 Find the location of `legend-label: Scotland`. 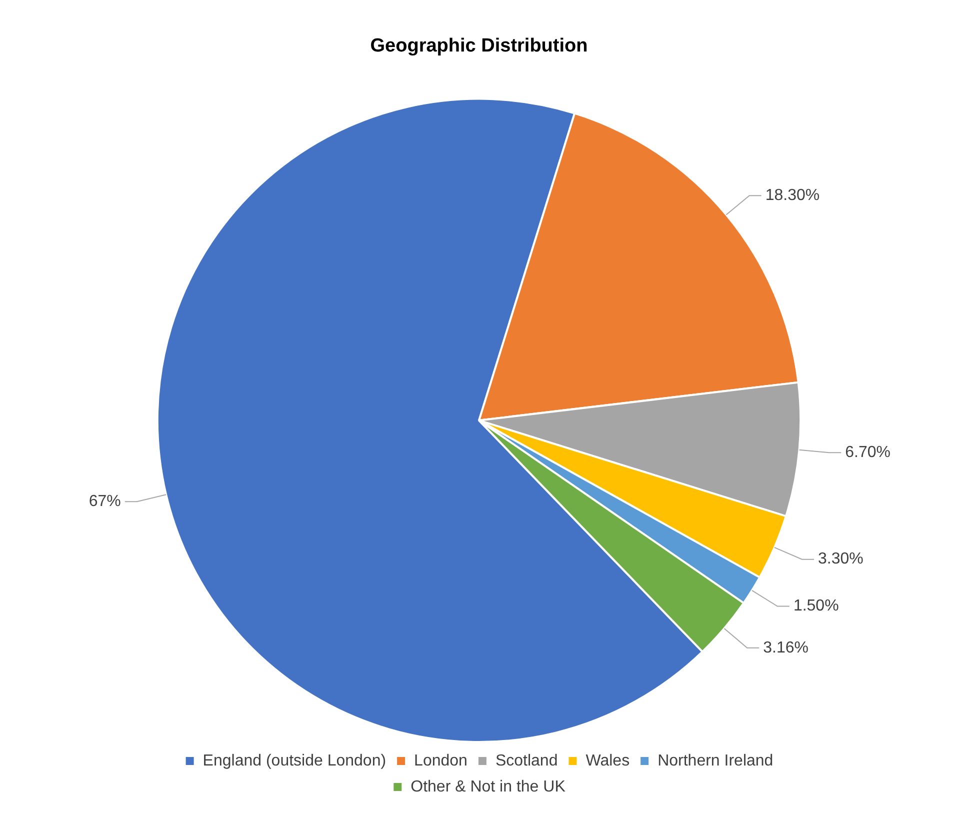

legend-label: Scotland is located at coordinates (526, 761).